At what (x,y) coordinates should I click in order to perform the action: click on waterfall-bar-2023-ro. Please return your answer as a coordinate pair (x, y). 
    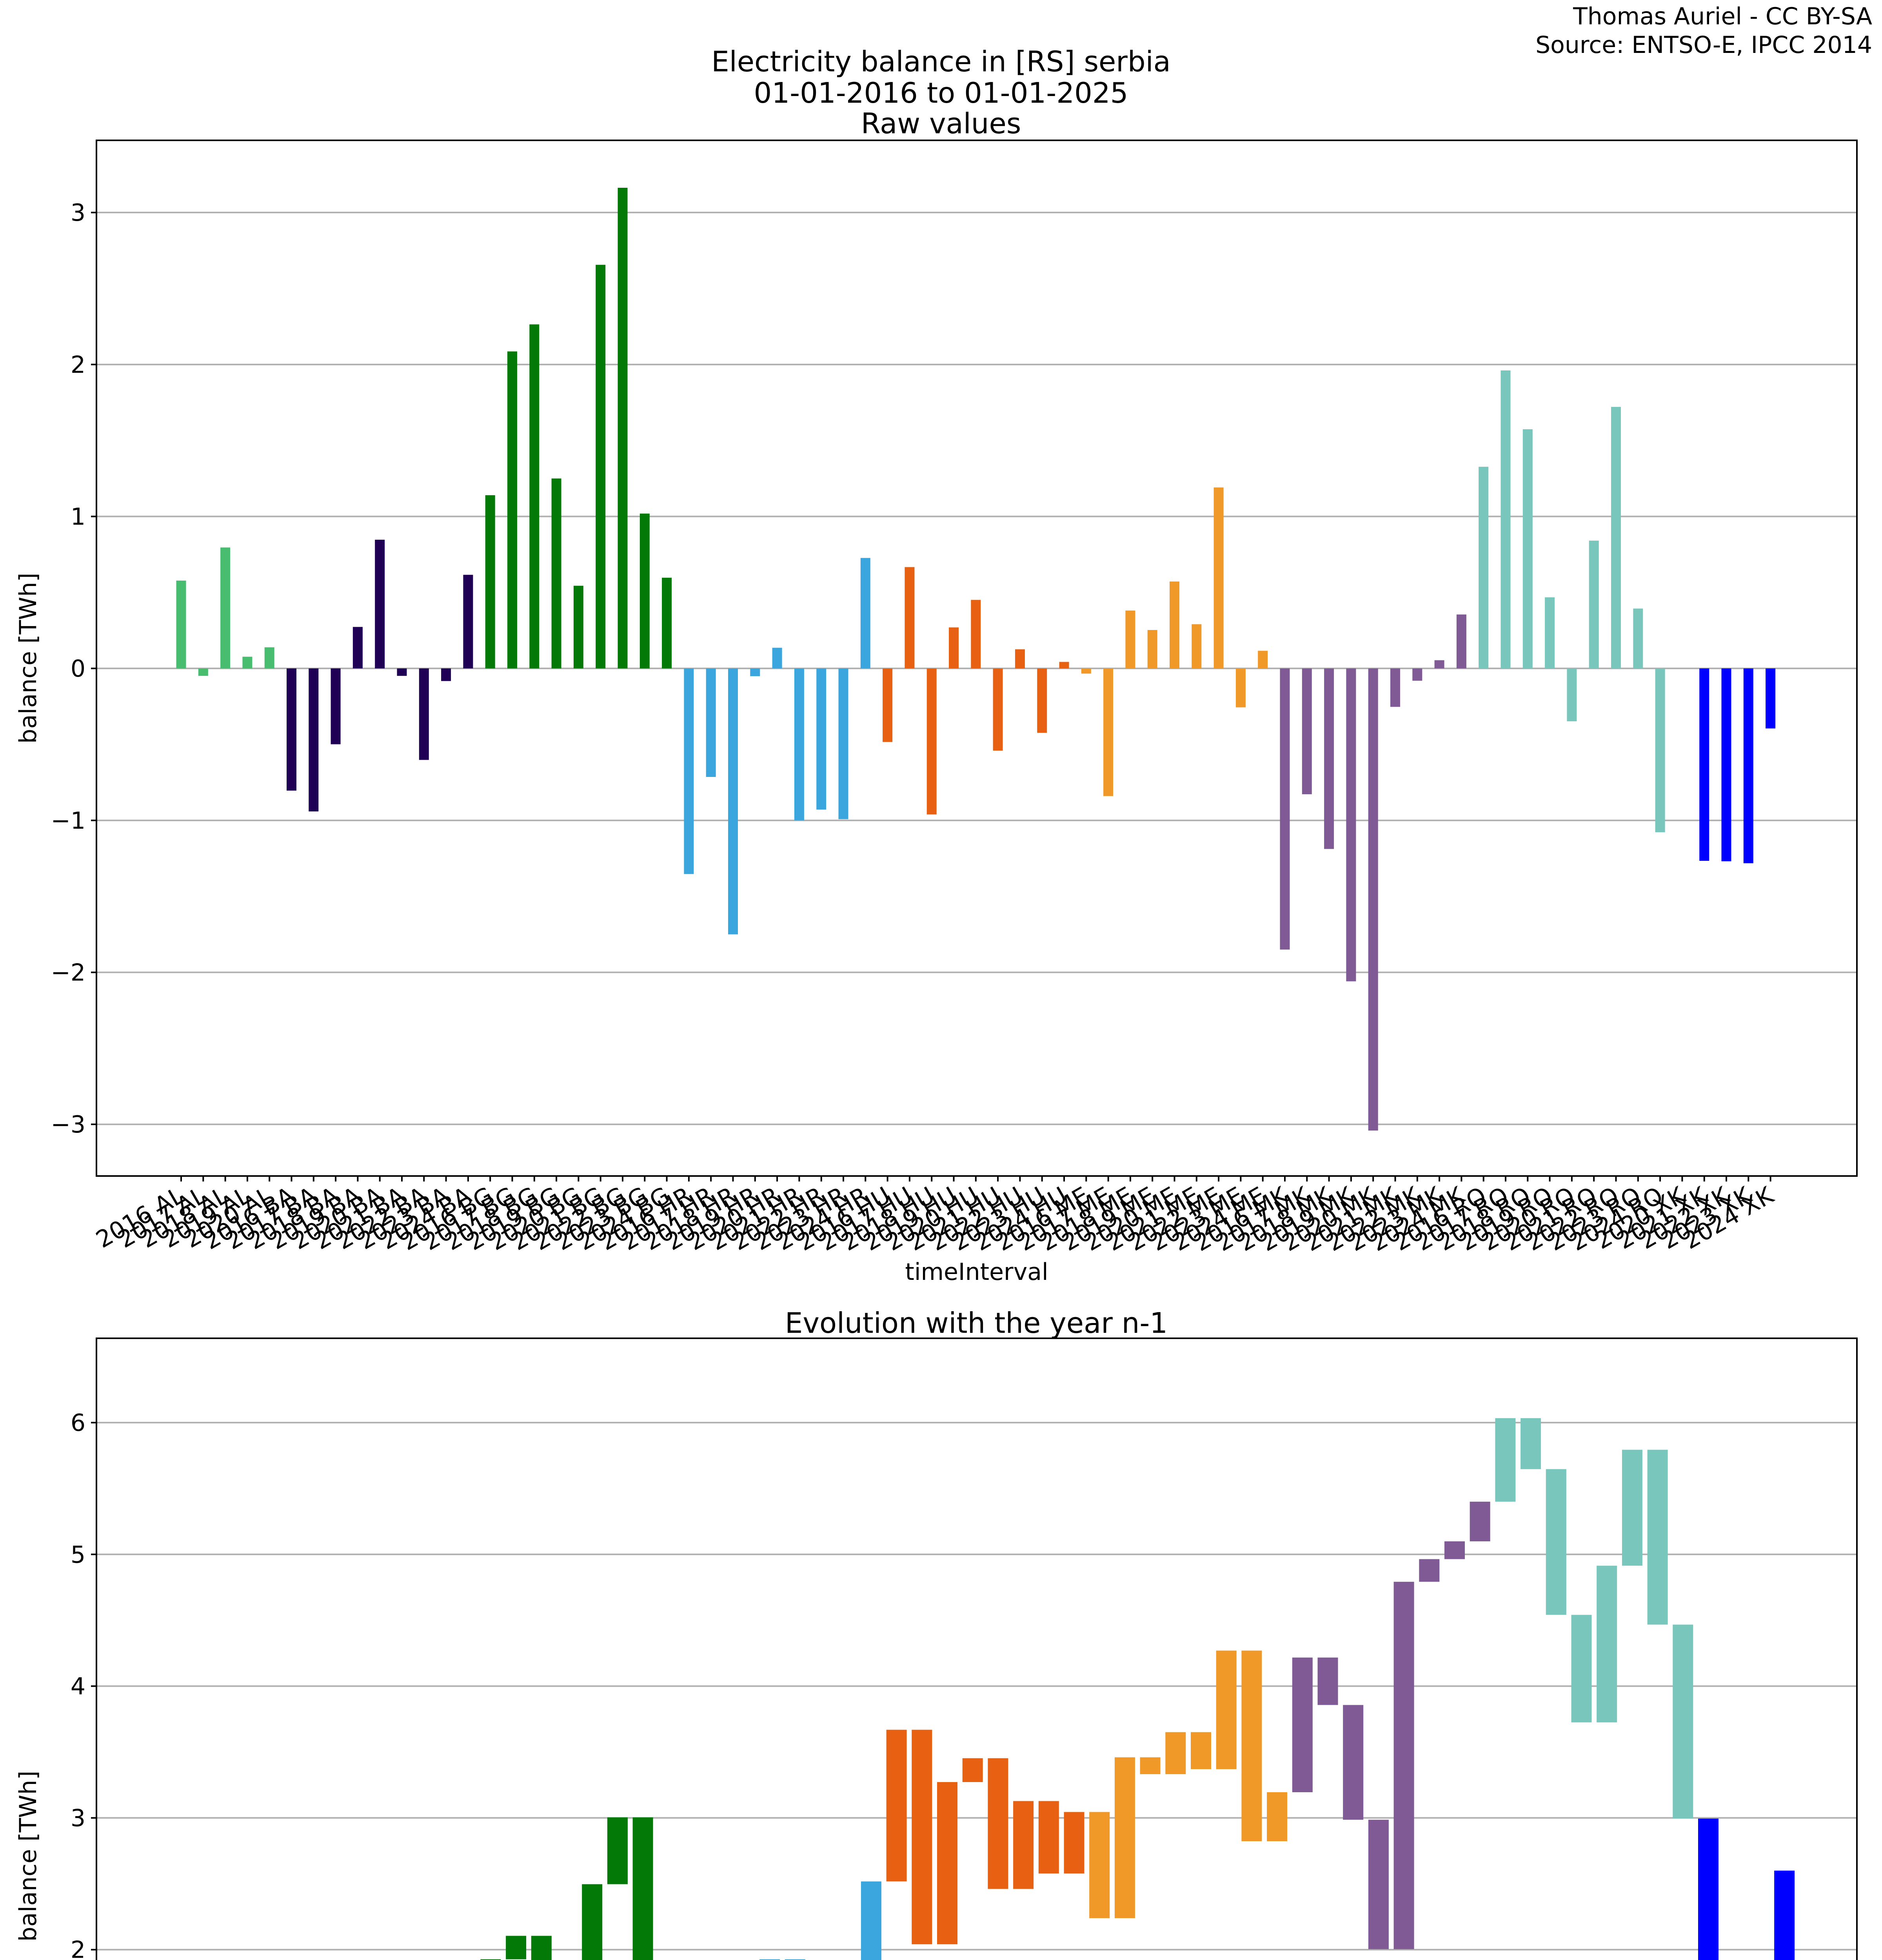
    Looking at the image, I should click on (1657, 1537).